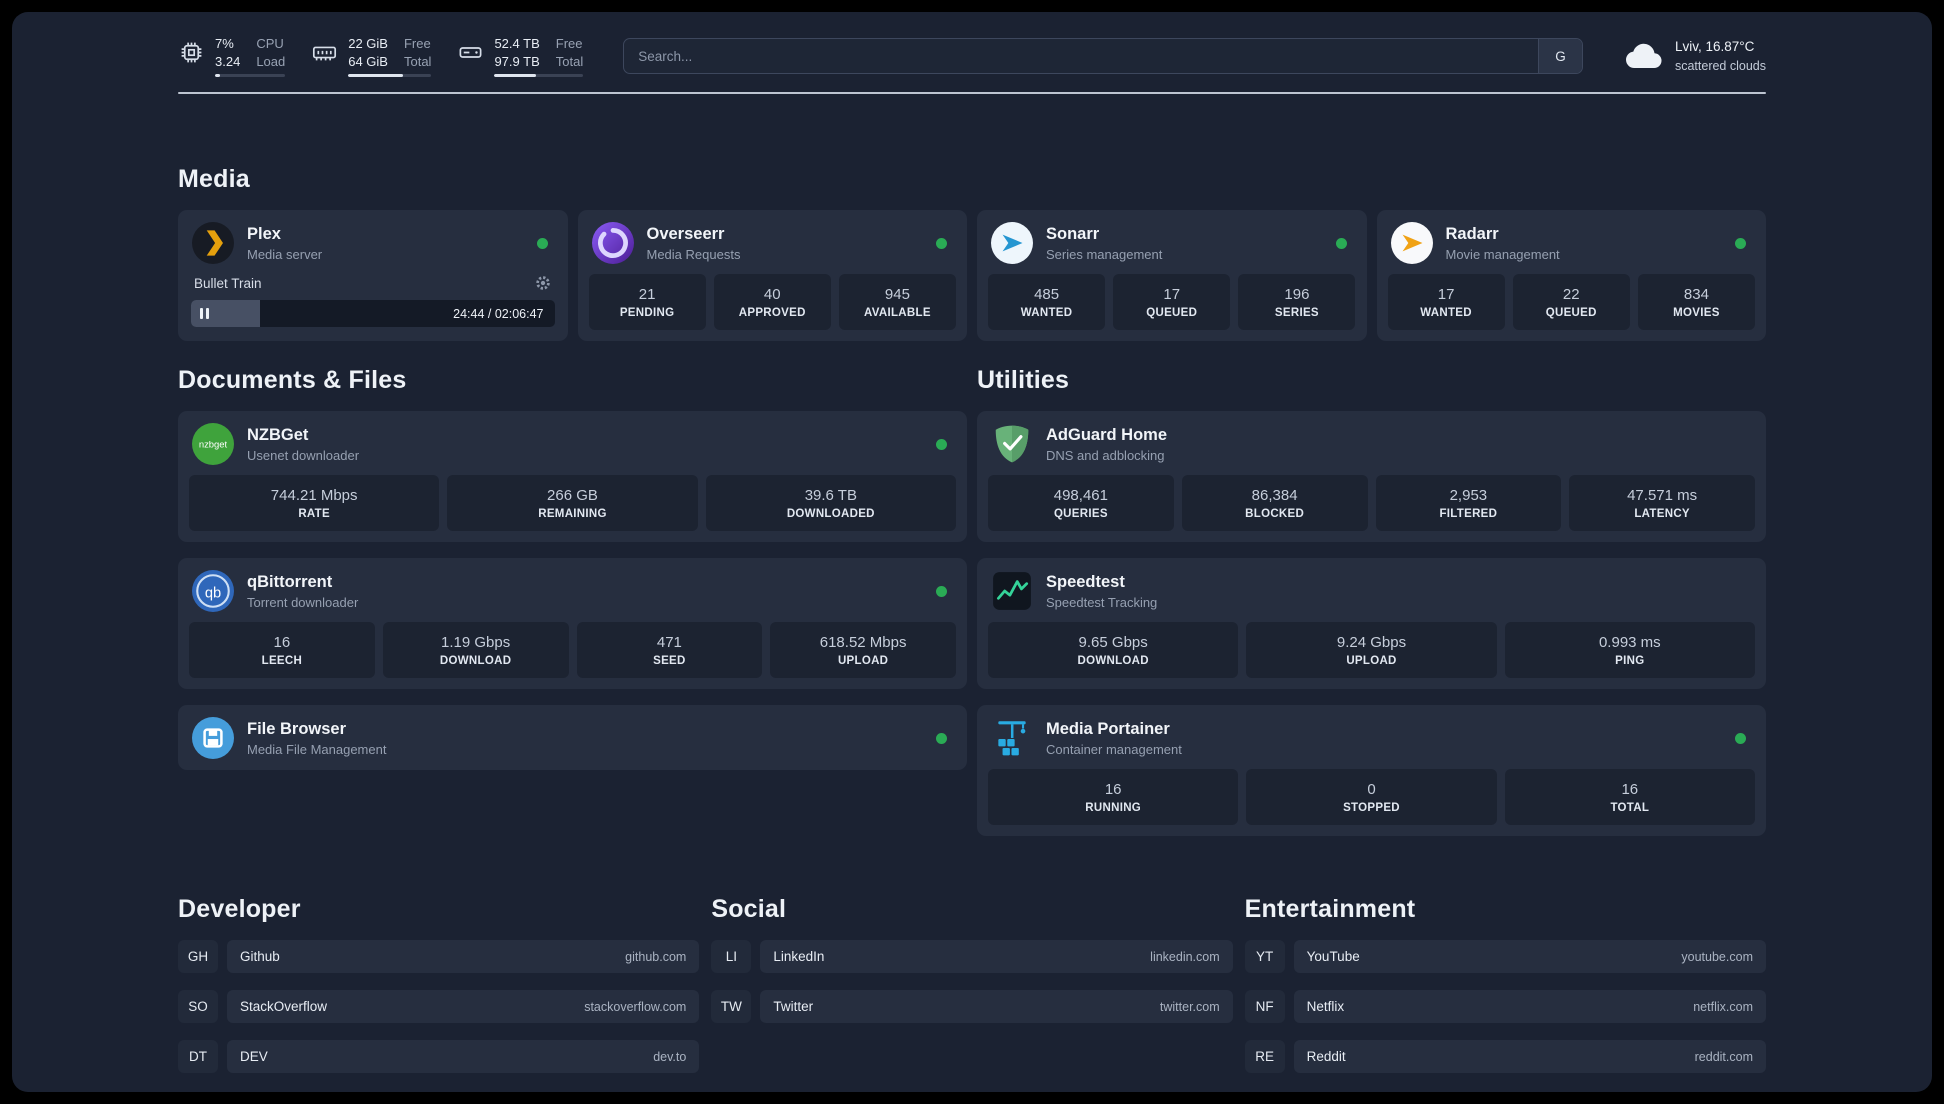 This screenshot has width=1944, height=1104. Describe the element at coordinates (793, 1006) in the screenshot. I see `bookmark-name: Twitter` at that location.